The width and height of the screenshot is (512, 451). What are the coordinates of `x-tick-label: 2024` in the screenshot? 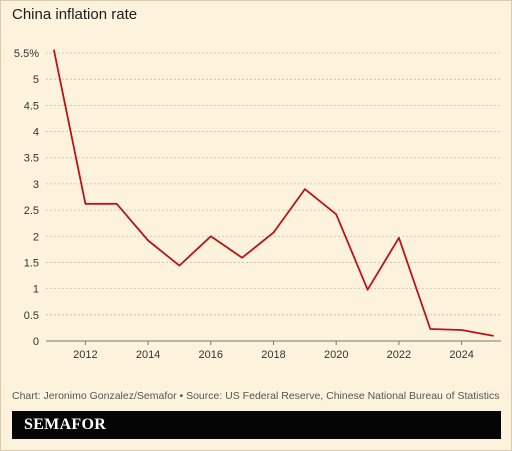 It's located at (461, 355).